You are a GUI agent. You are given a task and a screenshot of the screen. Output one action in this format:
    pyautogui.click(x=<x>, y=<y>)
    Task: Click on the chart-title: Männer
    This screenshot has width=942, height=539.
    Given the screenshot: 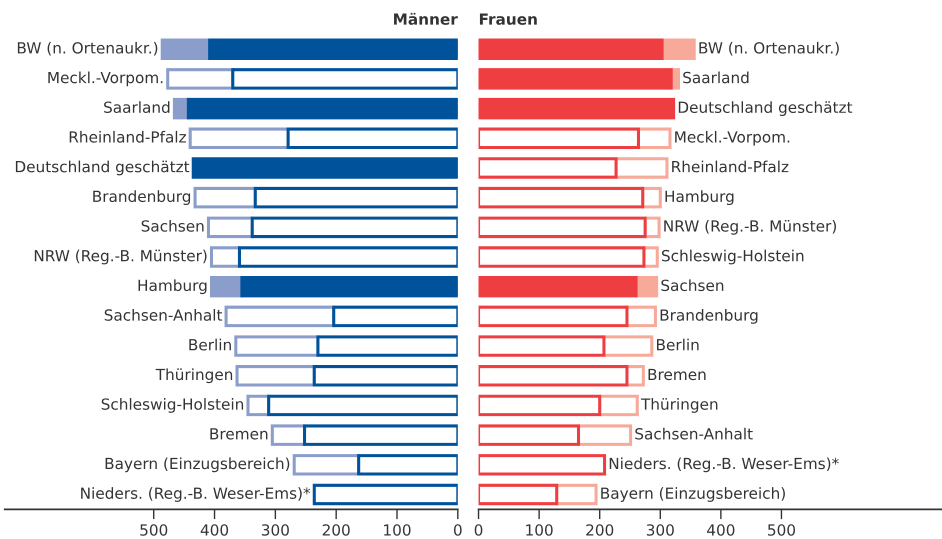 What is the action you would take?
    pyautogui.click(x=426, y=18)
    